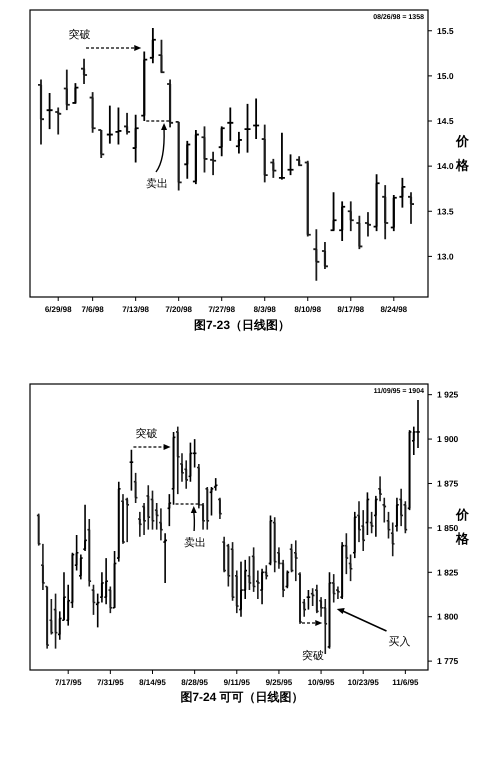 This screenshot has height=758, width=484. What do you see at coordinates (152, 682) in the screenshot?
I see `x-tick-label: 8/14/95` at bounding box center [152, 682].